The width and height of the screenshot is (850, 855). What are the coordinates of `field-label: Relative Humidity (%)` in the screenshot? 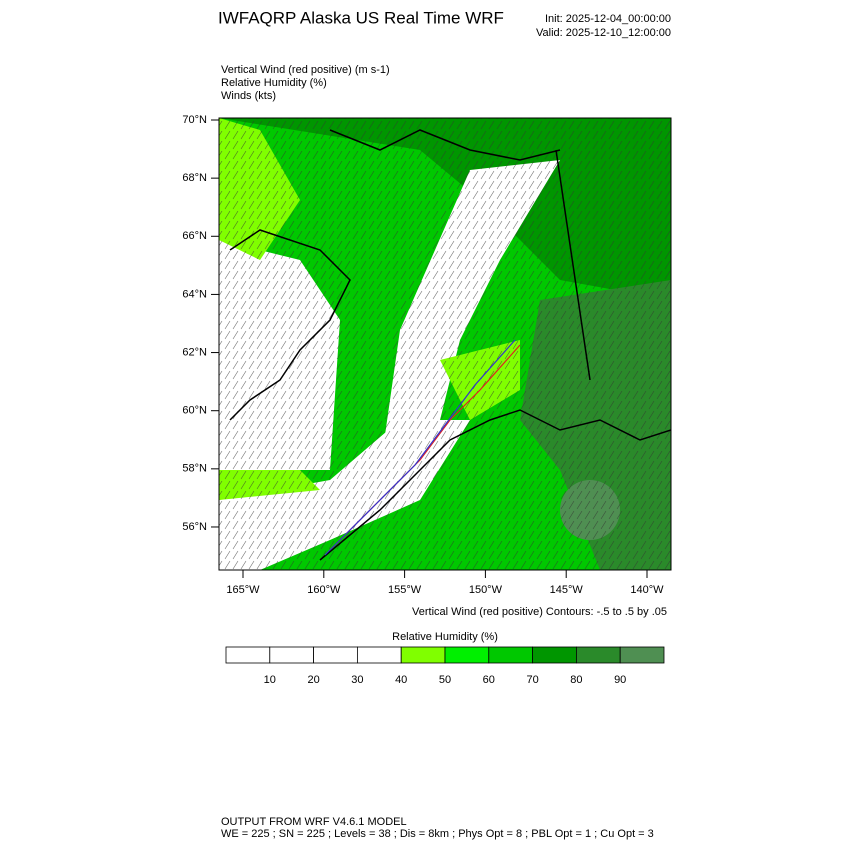 It's located at (274, 83).